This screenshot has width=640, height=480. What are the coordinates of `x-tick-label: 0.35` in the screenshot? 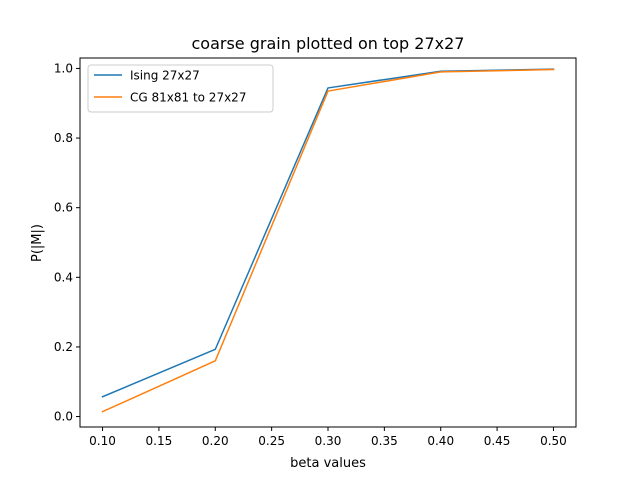 It's located at (384, 441).